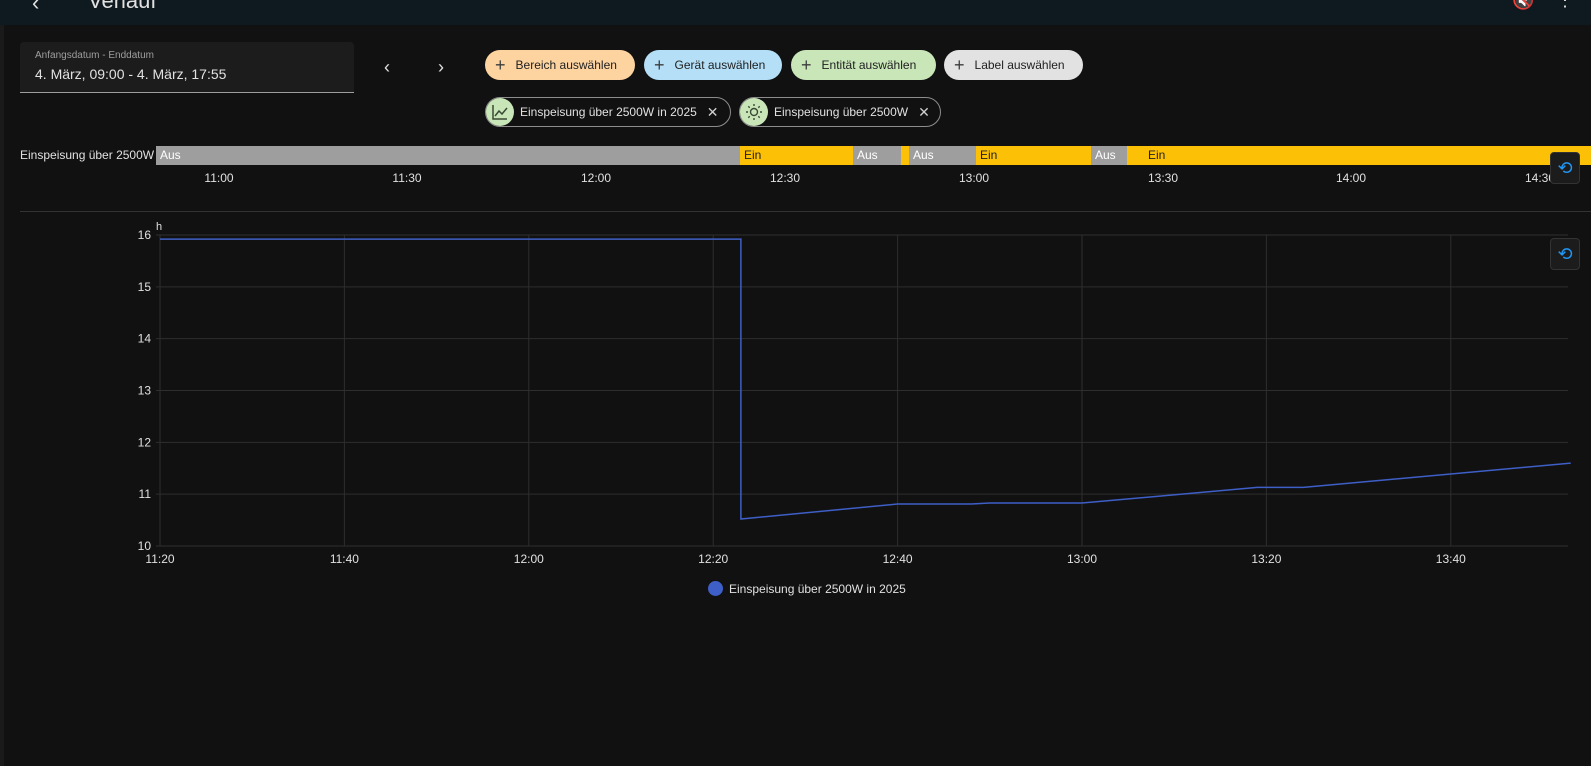 Image resolution: width=1591 pixels, height=766 pixels. I want to click on entity-select-chip: + Entität auswählen, so click(863, 65).